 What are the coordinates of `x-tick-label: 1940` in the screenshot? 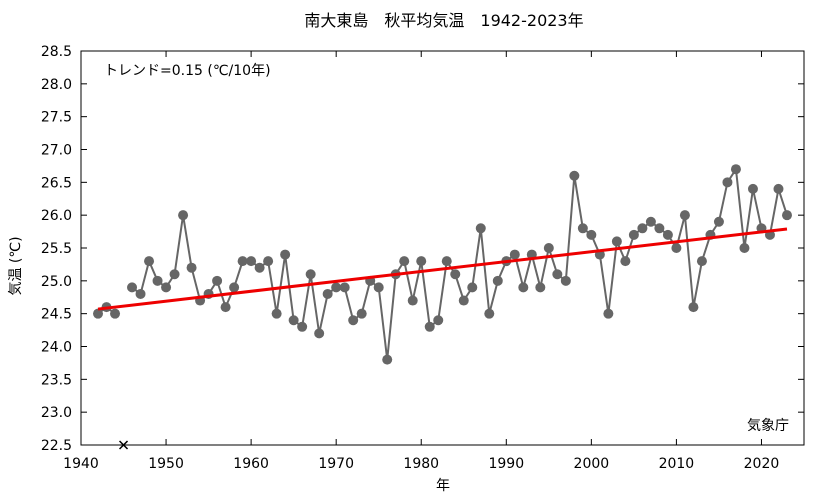 It's located at (81, 464).